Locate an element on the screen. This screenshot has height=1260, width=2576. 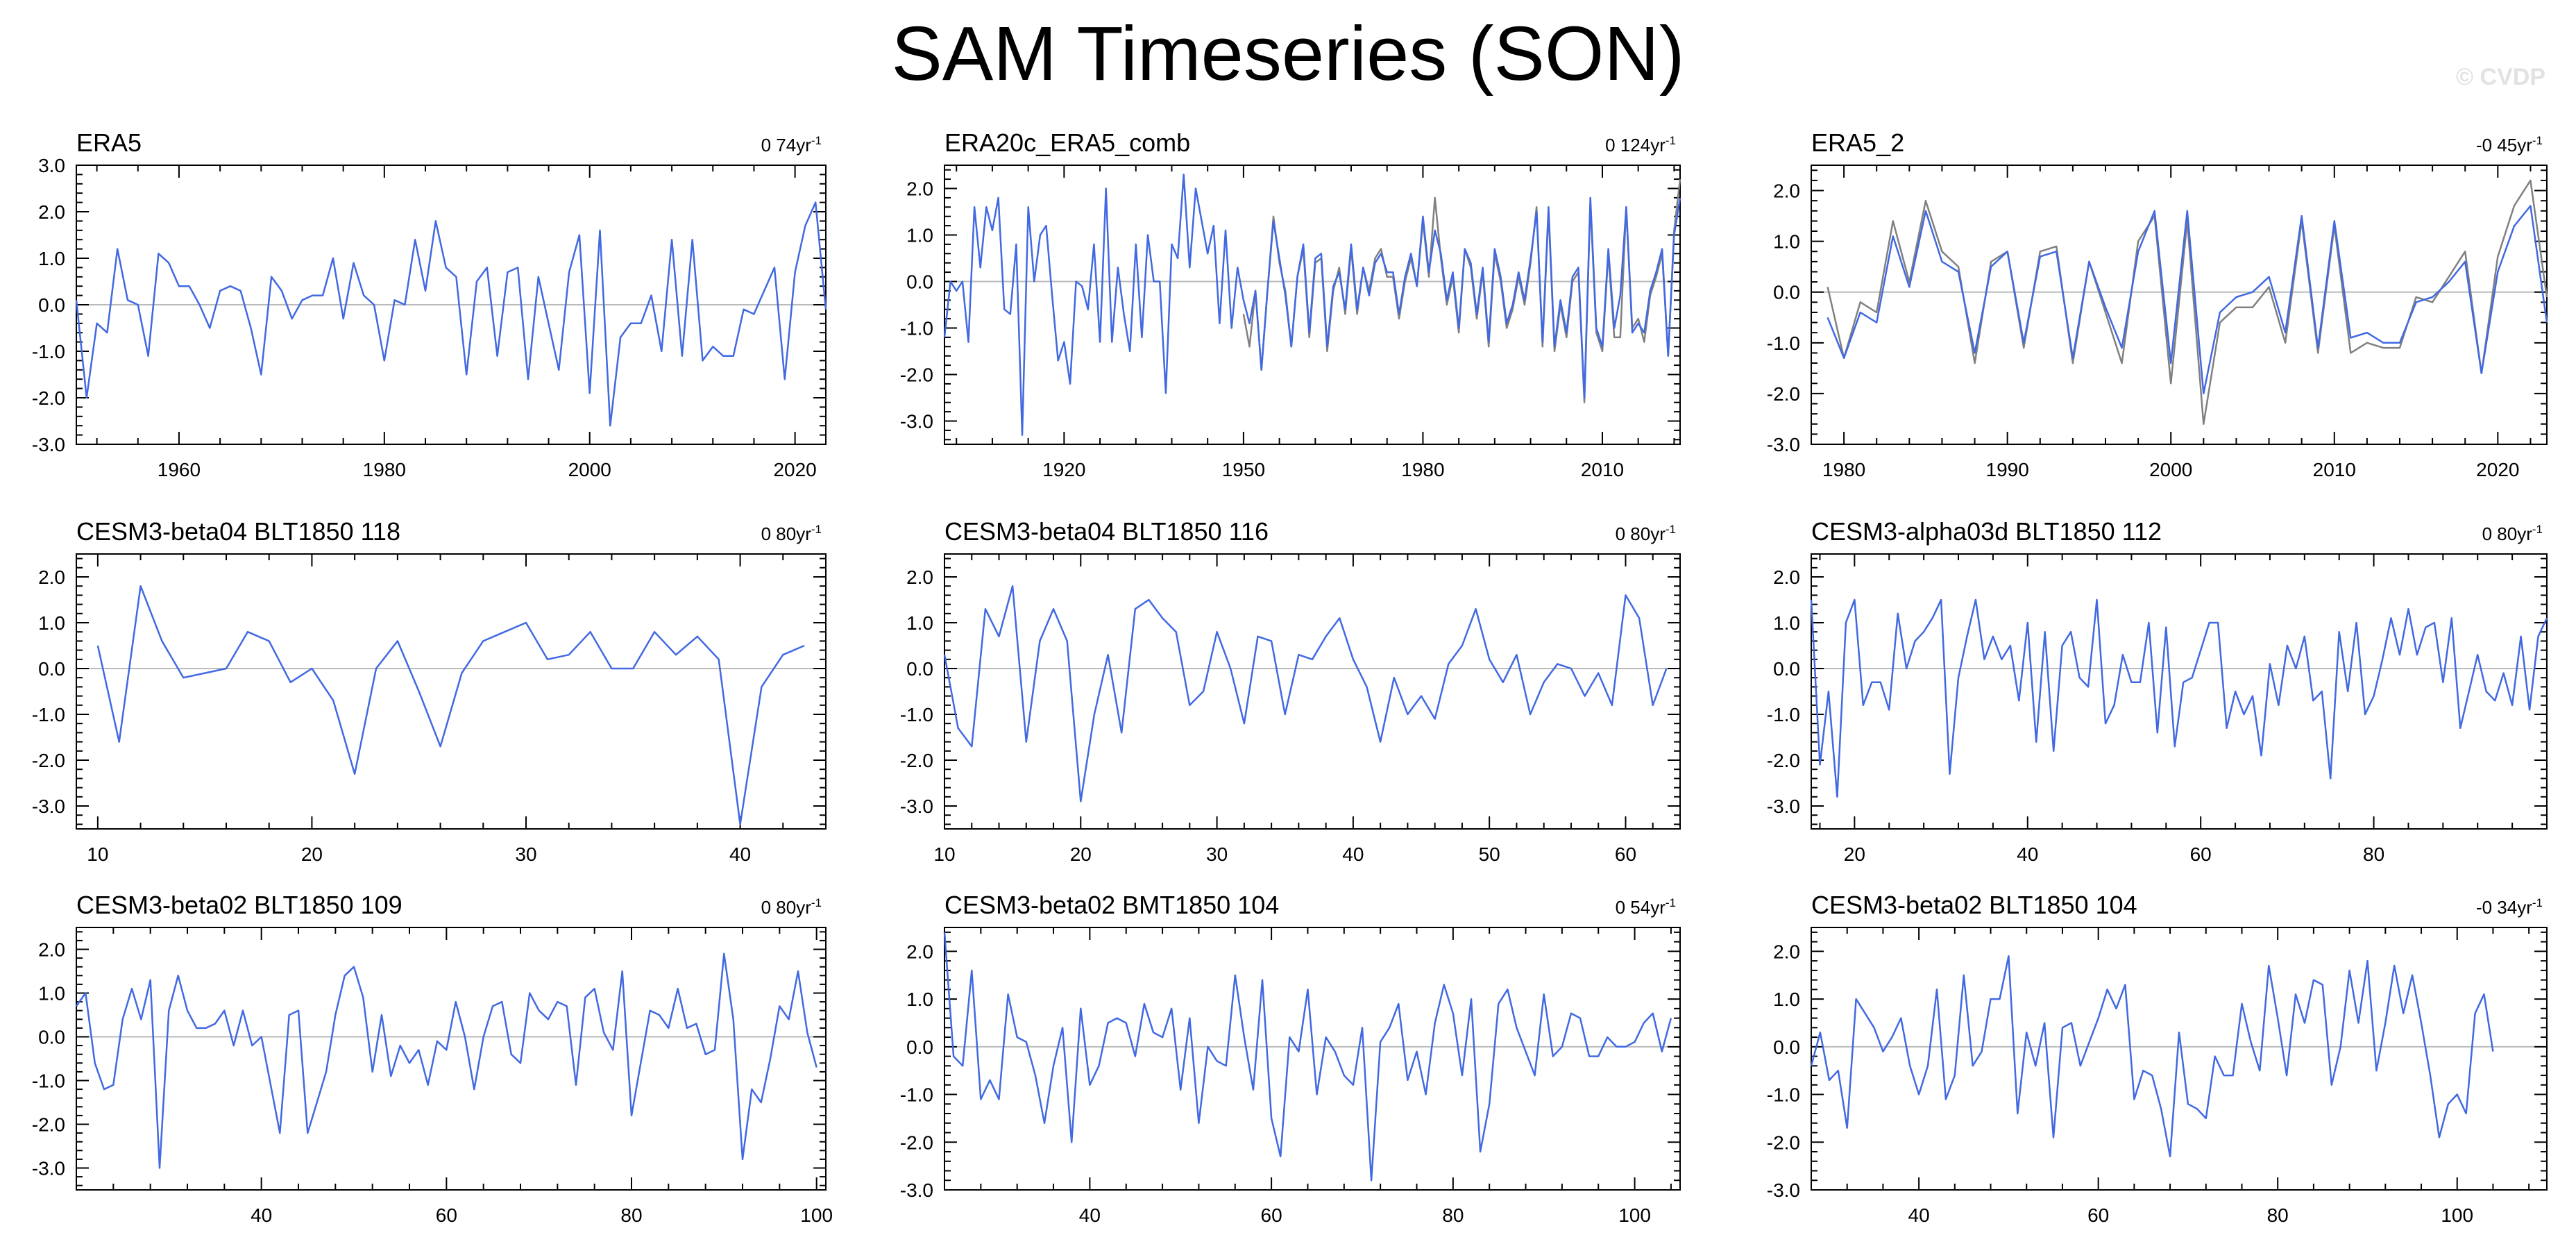
x-tick-label: 1960 is located at coordinates (180, 469).